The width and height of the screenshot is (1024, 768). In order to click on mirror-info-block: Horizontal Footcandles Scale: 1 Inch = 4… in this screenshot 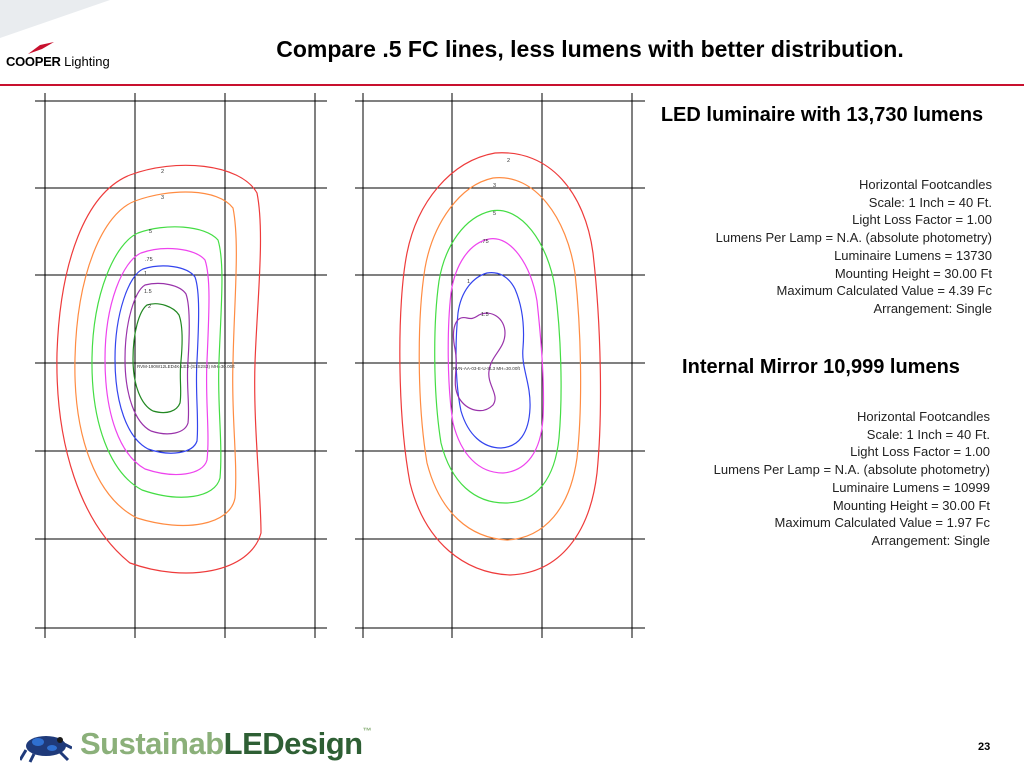, I will do `click(805, 479)`.